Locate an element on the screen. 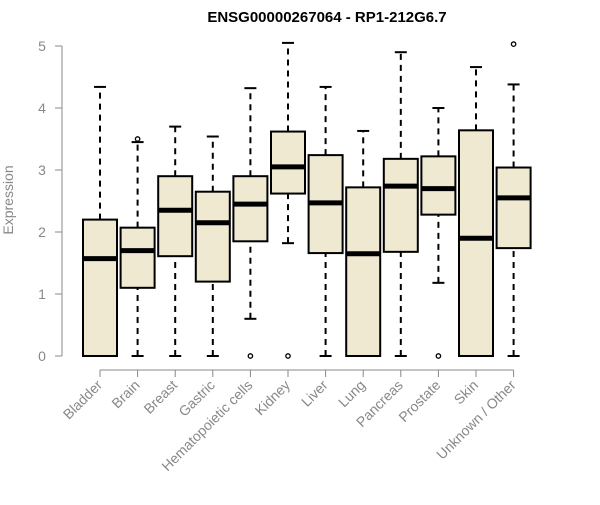 The width and height of the screenshot is (600, 505). x-tick-label: Kidney is located at coordinates (273, 398).